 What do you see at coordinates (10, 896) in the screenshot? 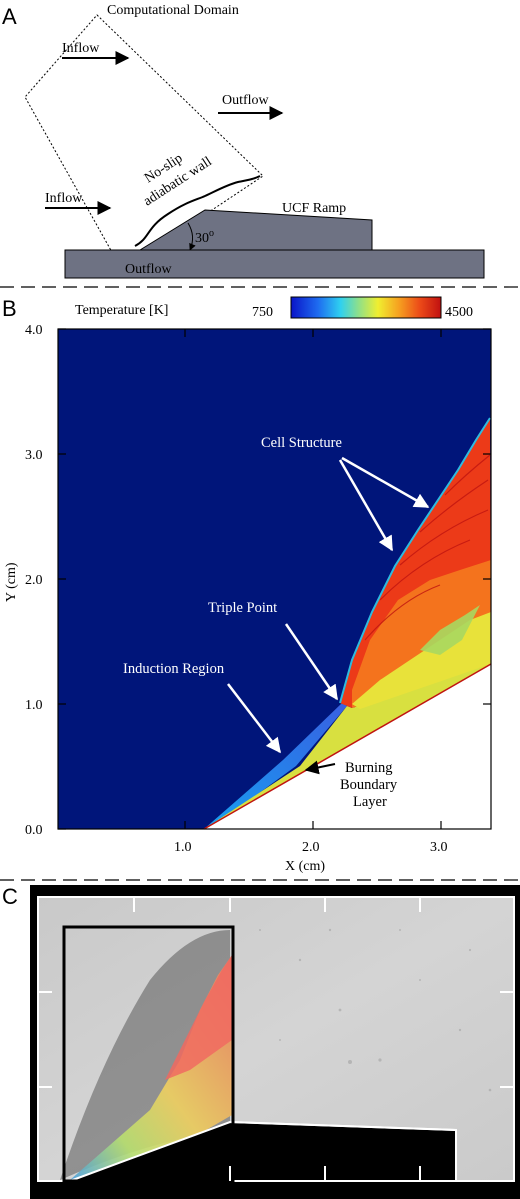
I see `panel-c-letter: C` at bounding box center [10, 896].